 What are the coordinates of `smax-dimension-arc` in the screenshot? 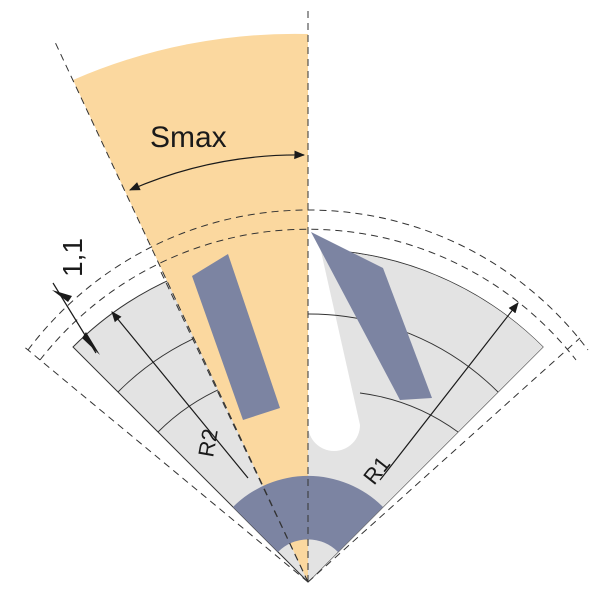 It's located at (217, 170).